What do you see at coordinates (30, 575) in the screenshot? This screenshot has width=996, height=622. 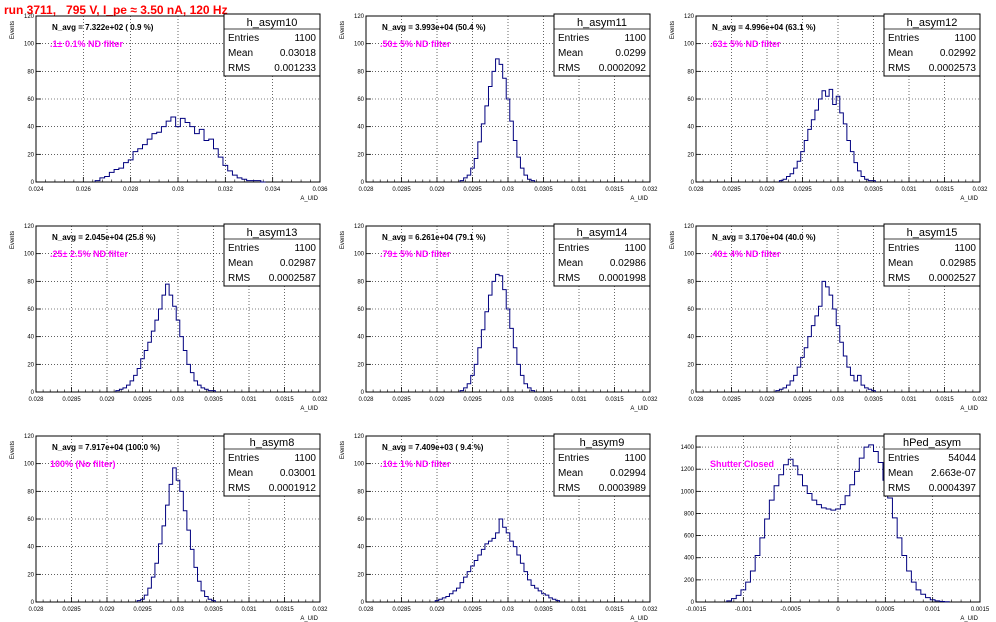 I see `y-tick-label: 20` at bounding box center [30, 575].